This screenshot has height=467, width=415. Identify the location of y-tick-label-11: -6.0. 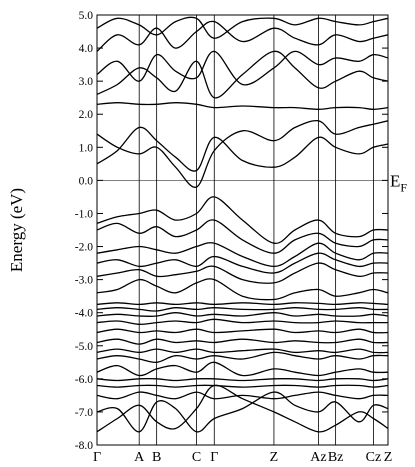
(84, 380).